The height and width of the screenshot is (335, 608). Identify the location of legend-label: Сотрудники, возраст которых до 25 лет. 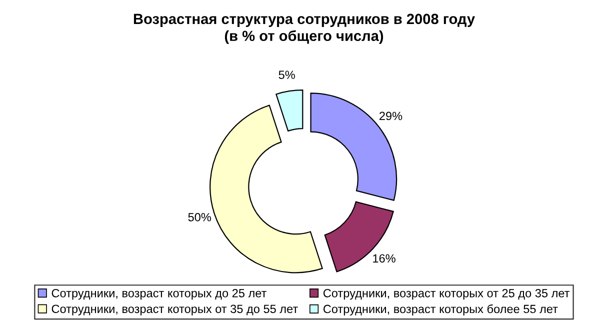
(159, 294).